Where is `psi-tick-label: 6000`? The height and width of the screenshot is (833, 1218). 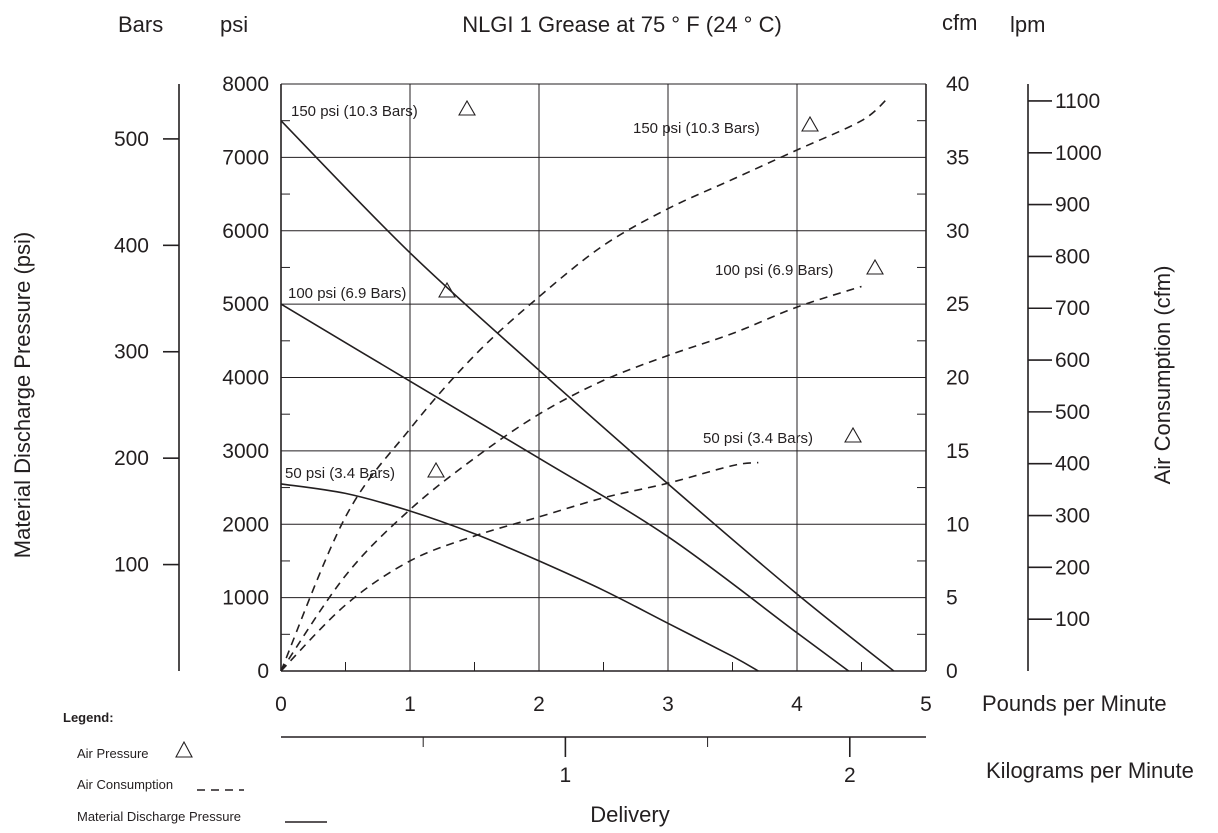 psi-tick-label: 6000 is located at coordinates (245, 231).